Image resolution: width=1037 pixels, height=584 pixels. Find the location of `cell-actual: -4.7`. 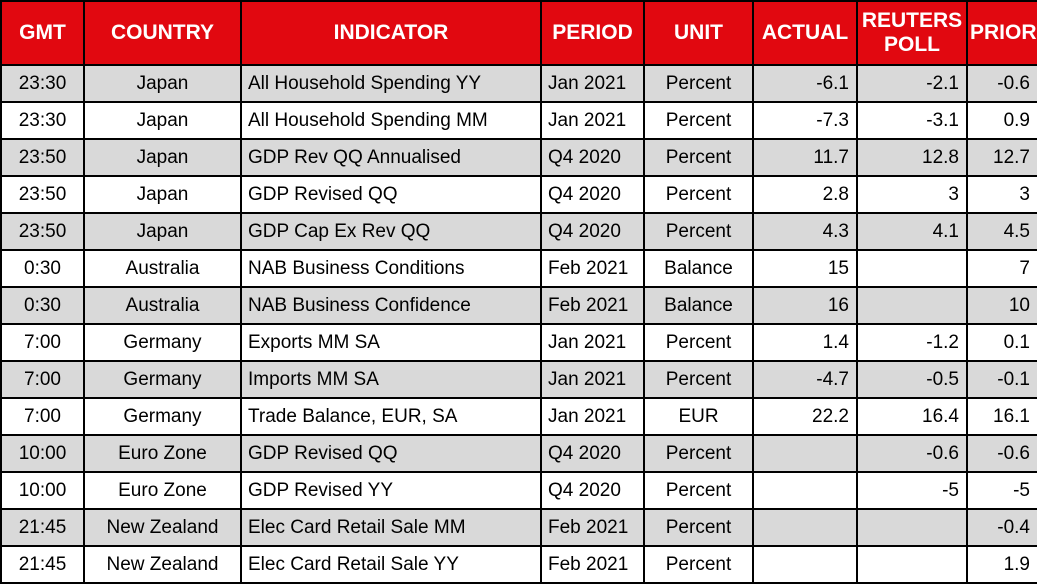

cell-actual: -4.7 is located at coordinates (805, 379).